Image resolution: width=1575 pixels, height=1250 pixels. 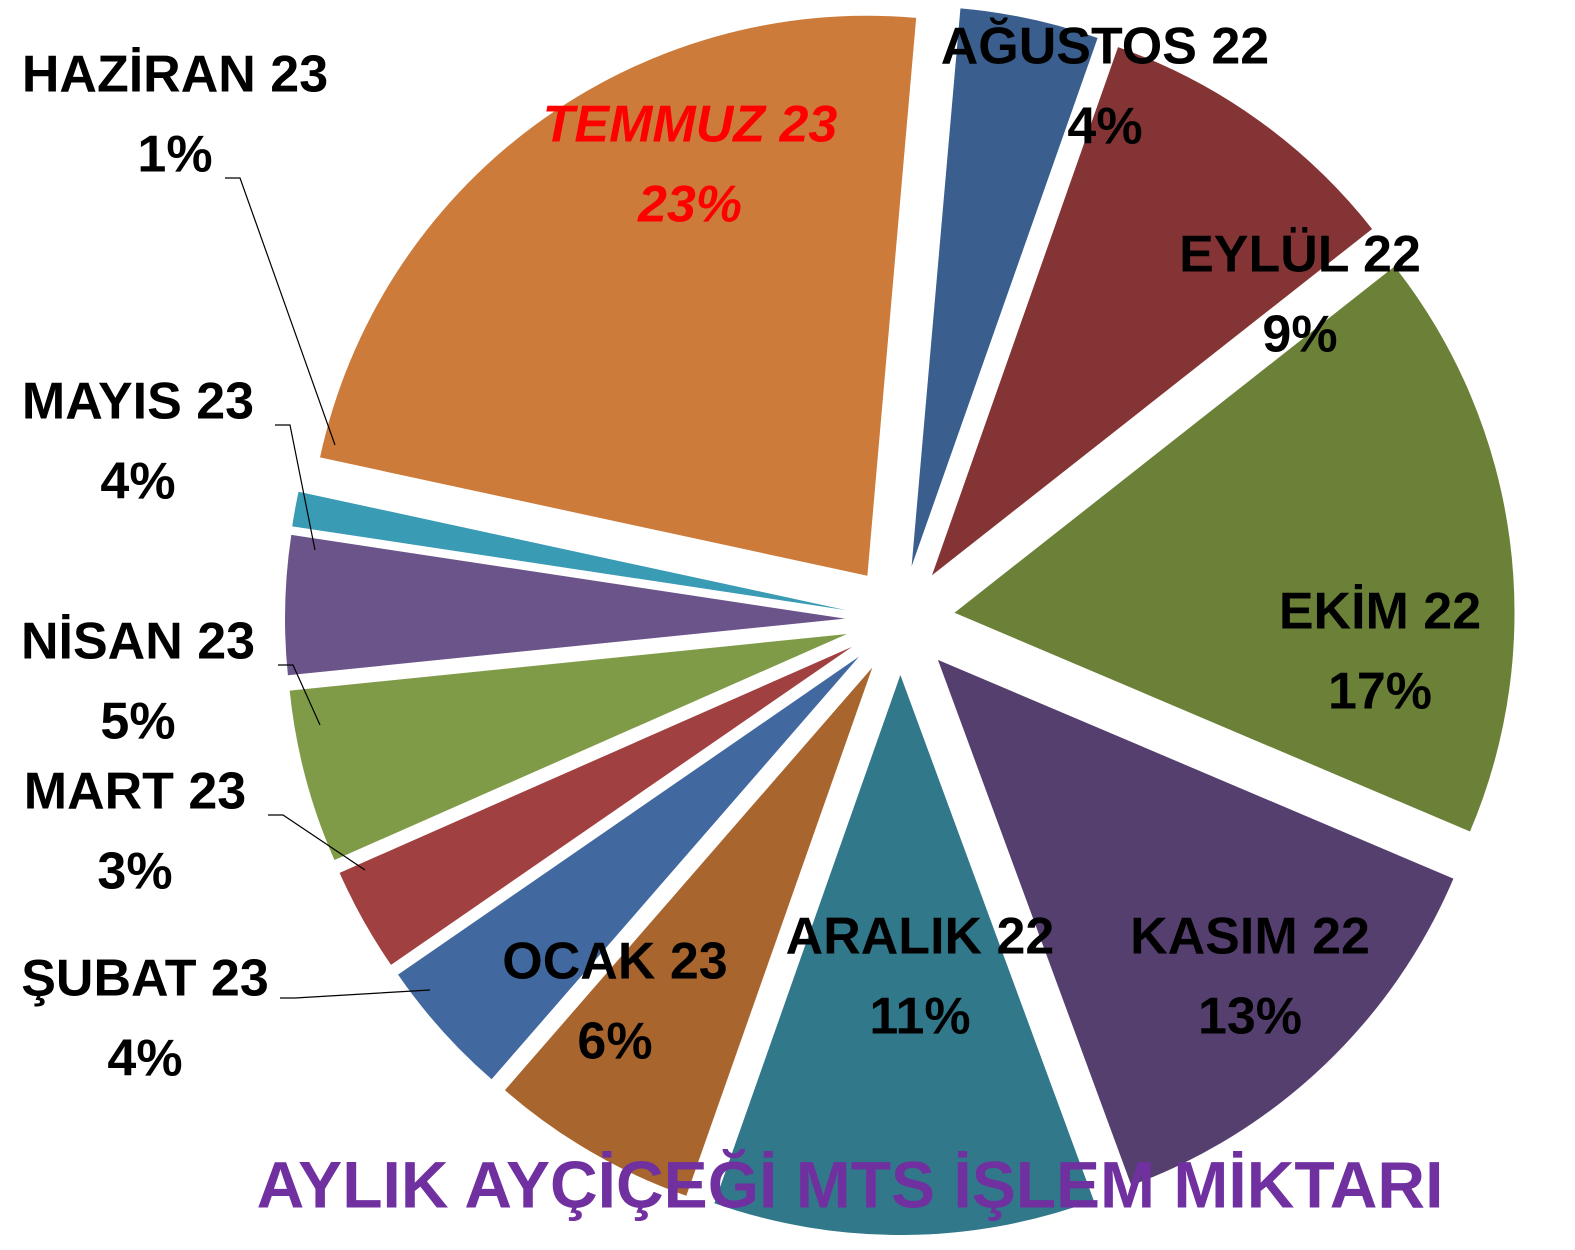 I want to click on slice-value-label: 3%, so click(x=134, y=872).